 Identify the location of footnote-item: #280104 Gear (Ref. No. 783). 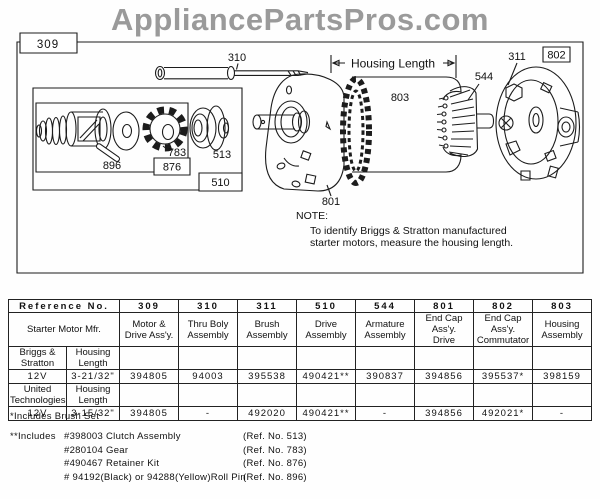
(158, 452).